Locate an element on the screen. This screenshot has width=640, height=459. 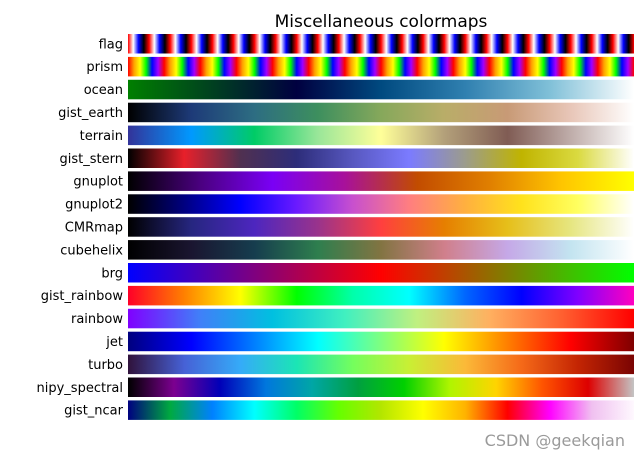
row-label: gist_earth is located at coordinates (90, 113).